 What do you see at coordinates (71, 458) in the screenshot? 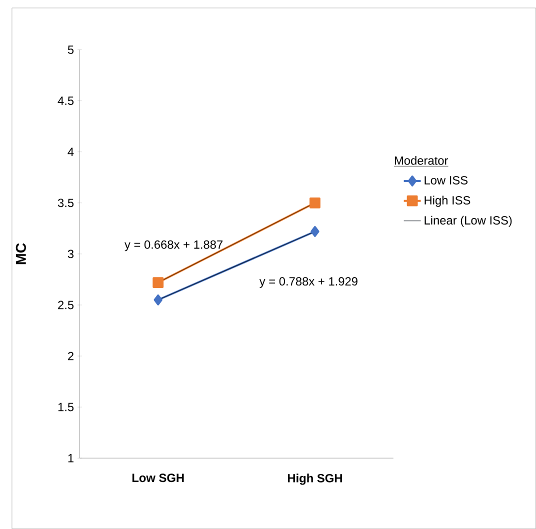
I see `y-tick-label: 1` at bounding box center [71, 458].